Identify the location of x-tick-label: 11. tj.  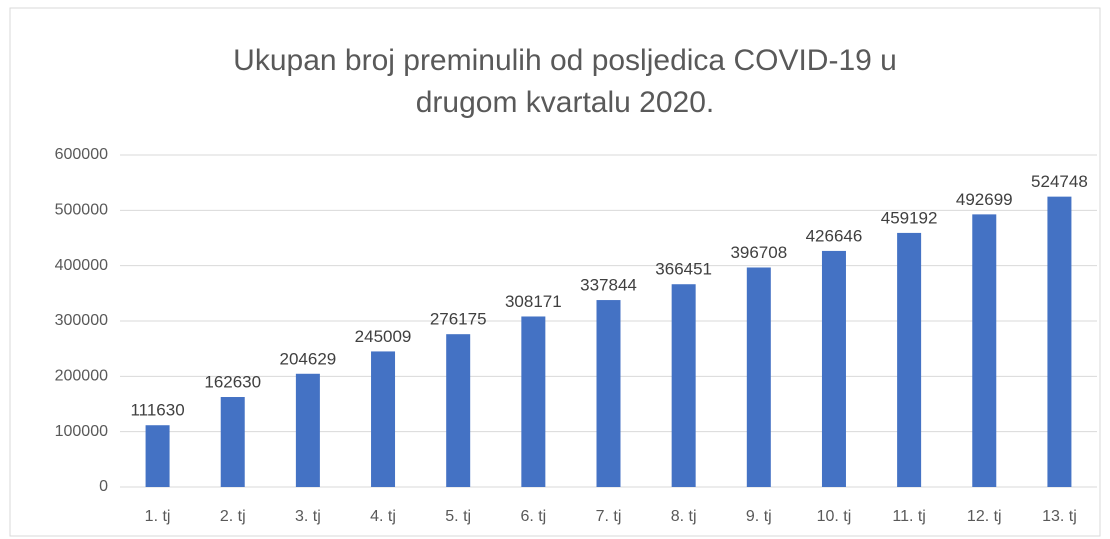
(909, 516).